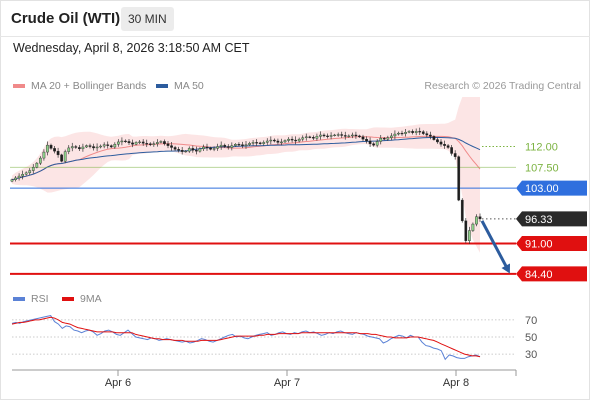 This screenshot has width=590, height=400. I want to click on legend-ma50: MA 50, so click(180, 86).